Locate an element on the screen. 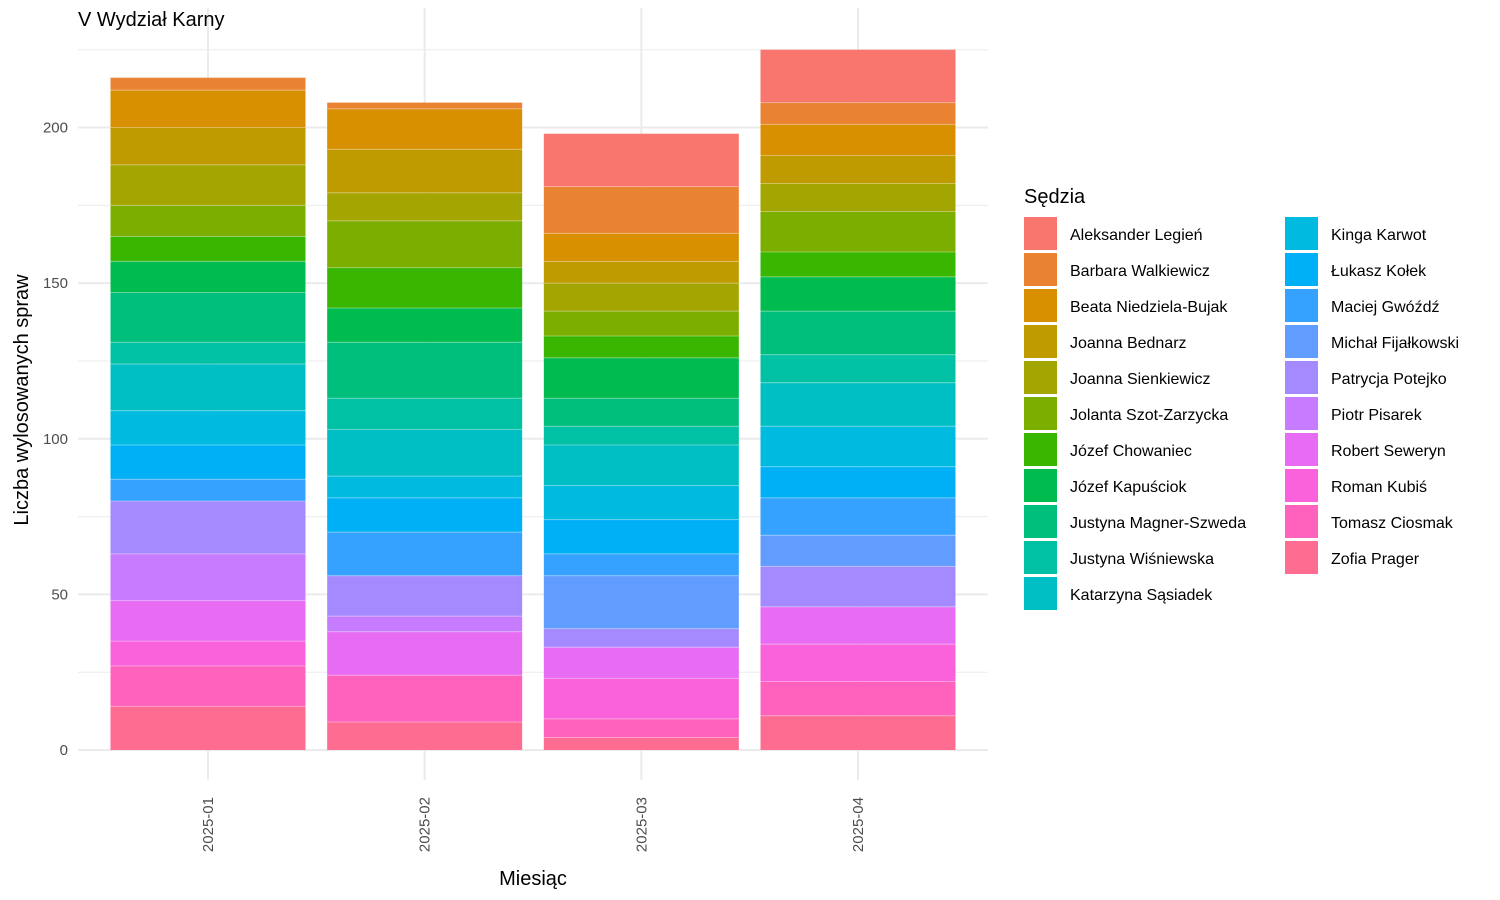 The height and width of the screenshot is (900, 1500). legend-label: Aleksander Legień is located at coordinates (1136, 235).